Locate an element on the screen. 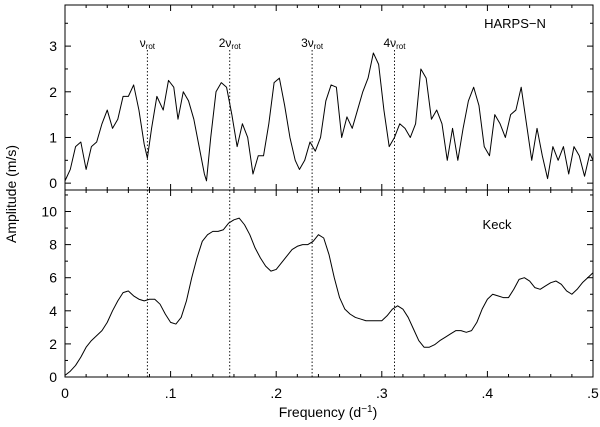  harmonic-symbol: 2ν is located at coordinates (225, 43).